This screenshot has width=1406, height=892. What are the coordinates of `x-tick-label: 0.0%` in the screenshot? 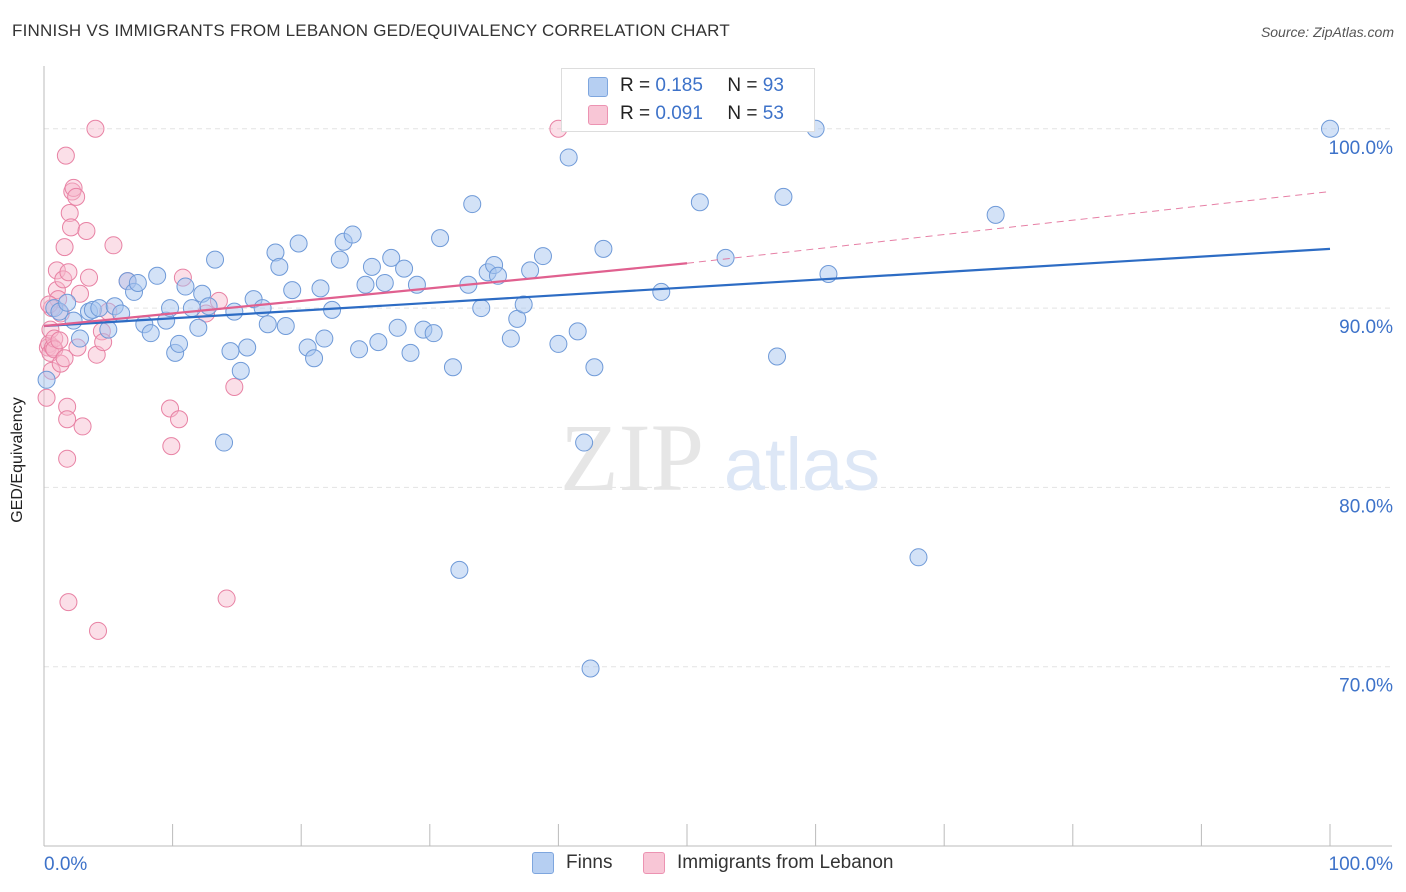 It's located at (65, 864).